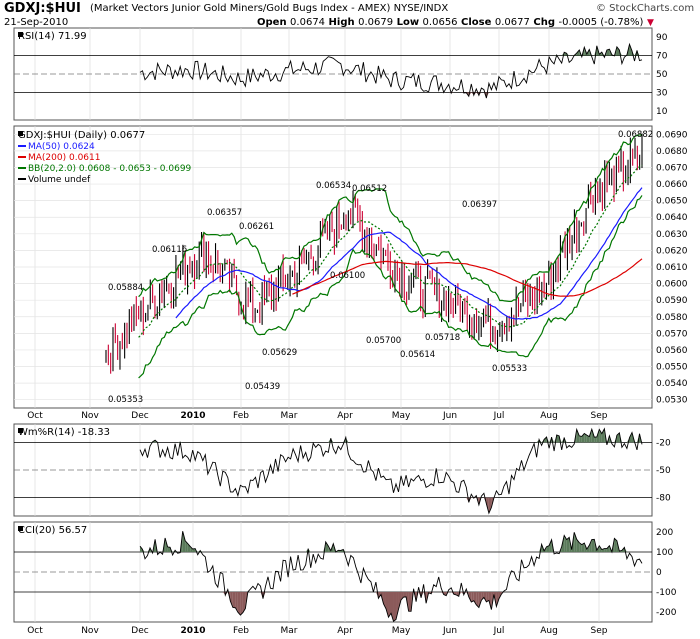 This screenshot has height=639, width=700. Describe the element at coordinates (408, 22) in the screenshot. I see `low-label: Low` at that location.